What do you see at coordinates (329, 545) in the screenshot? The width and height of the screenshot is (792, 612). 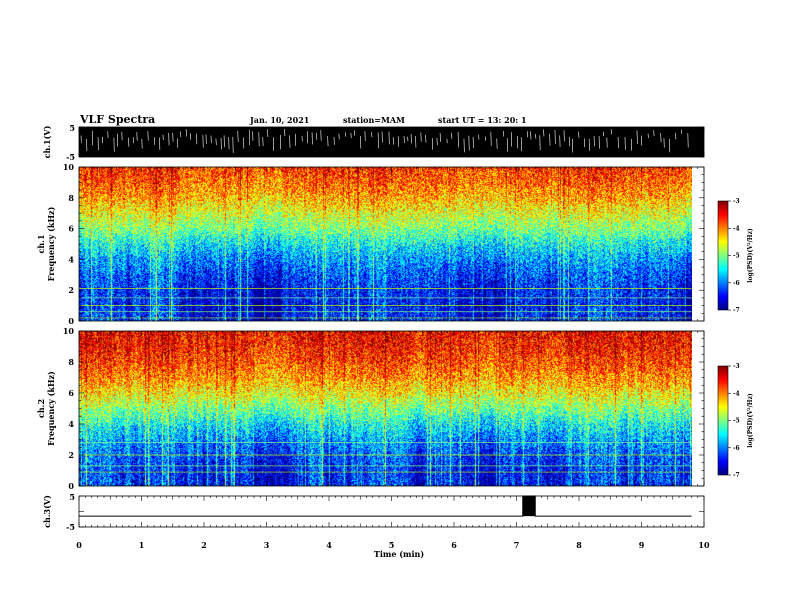 I see `time-tick-label: 4` at bounding box center [329, 545].